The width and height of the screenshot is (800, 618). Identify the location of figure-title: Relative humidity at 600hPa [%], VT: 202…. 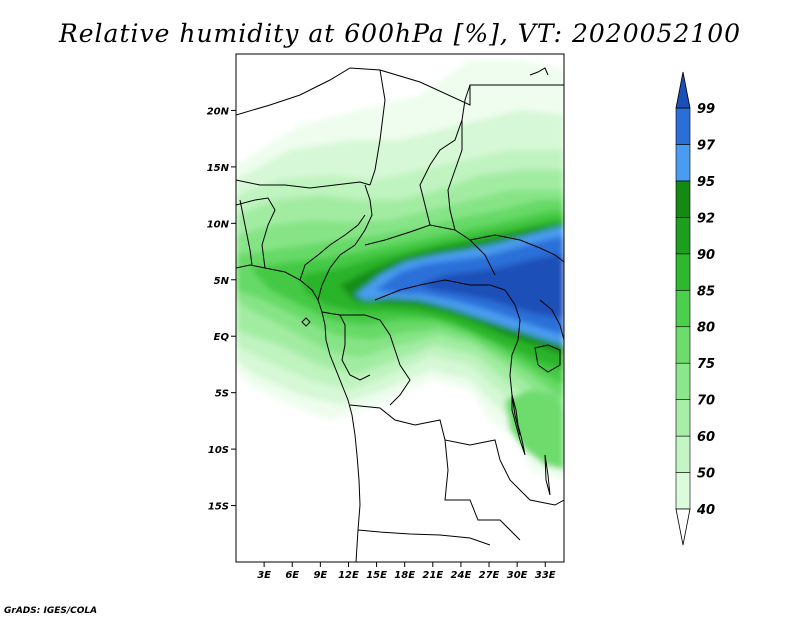
(399, 33).